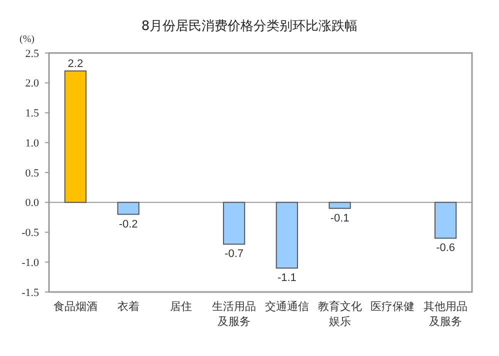  I want to click on x-tick-label: 教育文化娱乐, so click(340, 314).